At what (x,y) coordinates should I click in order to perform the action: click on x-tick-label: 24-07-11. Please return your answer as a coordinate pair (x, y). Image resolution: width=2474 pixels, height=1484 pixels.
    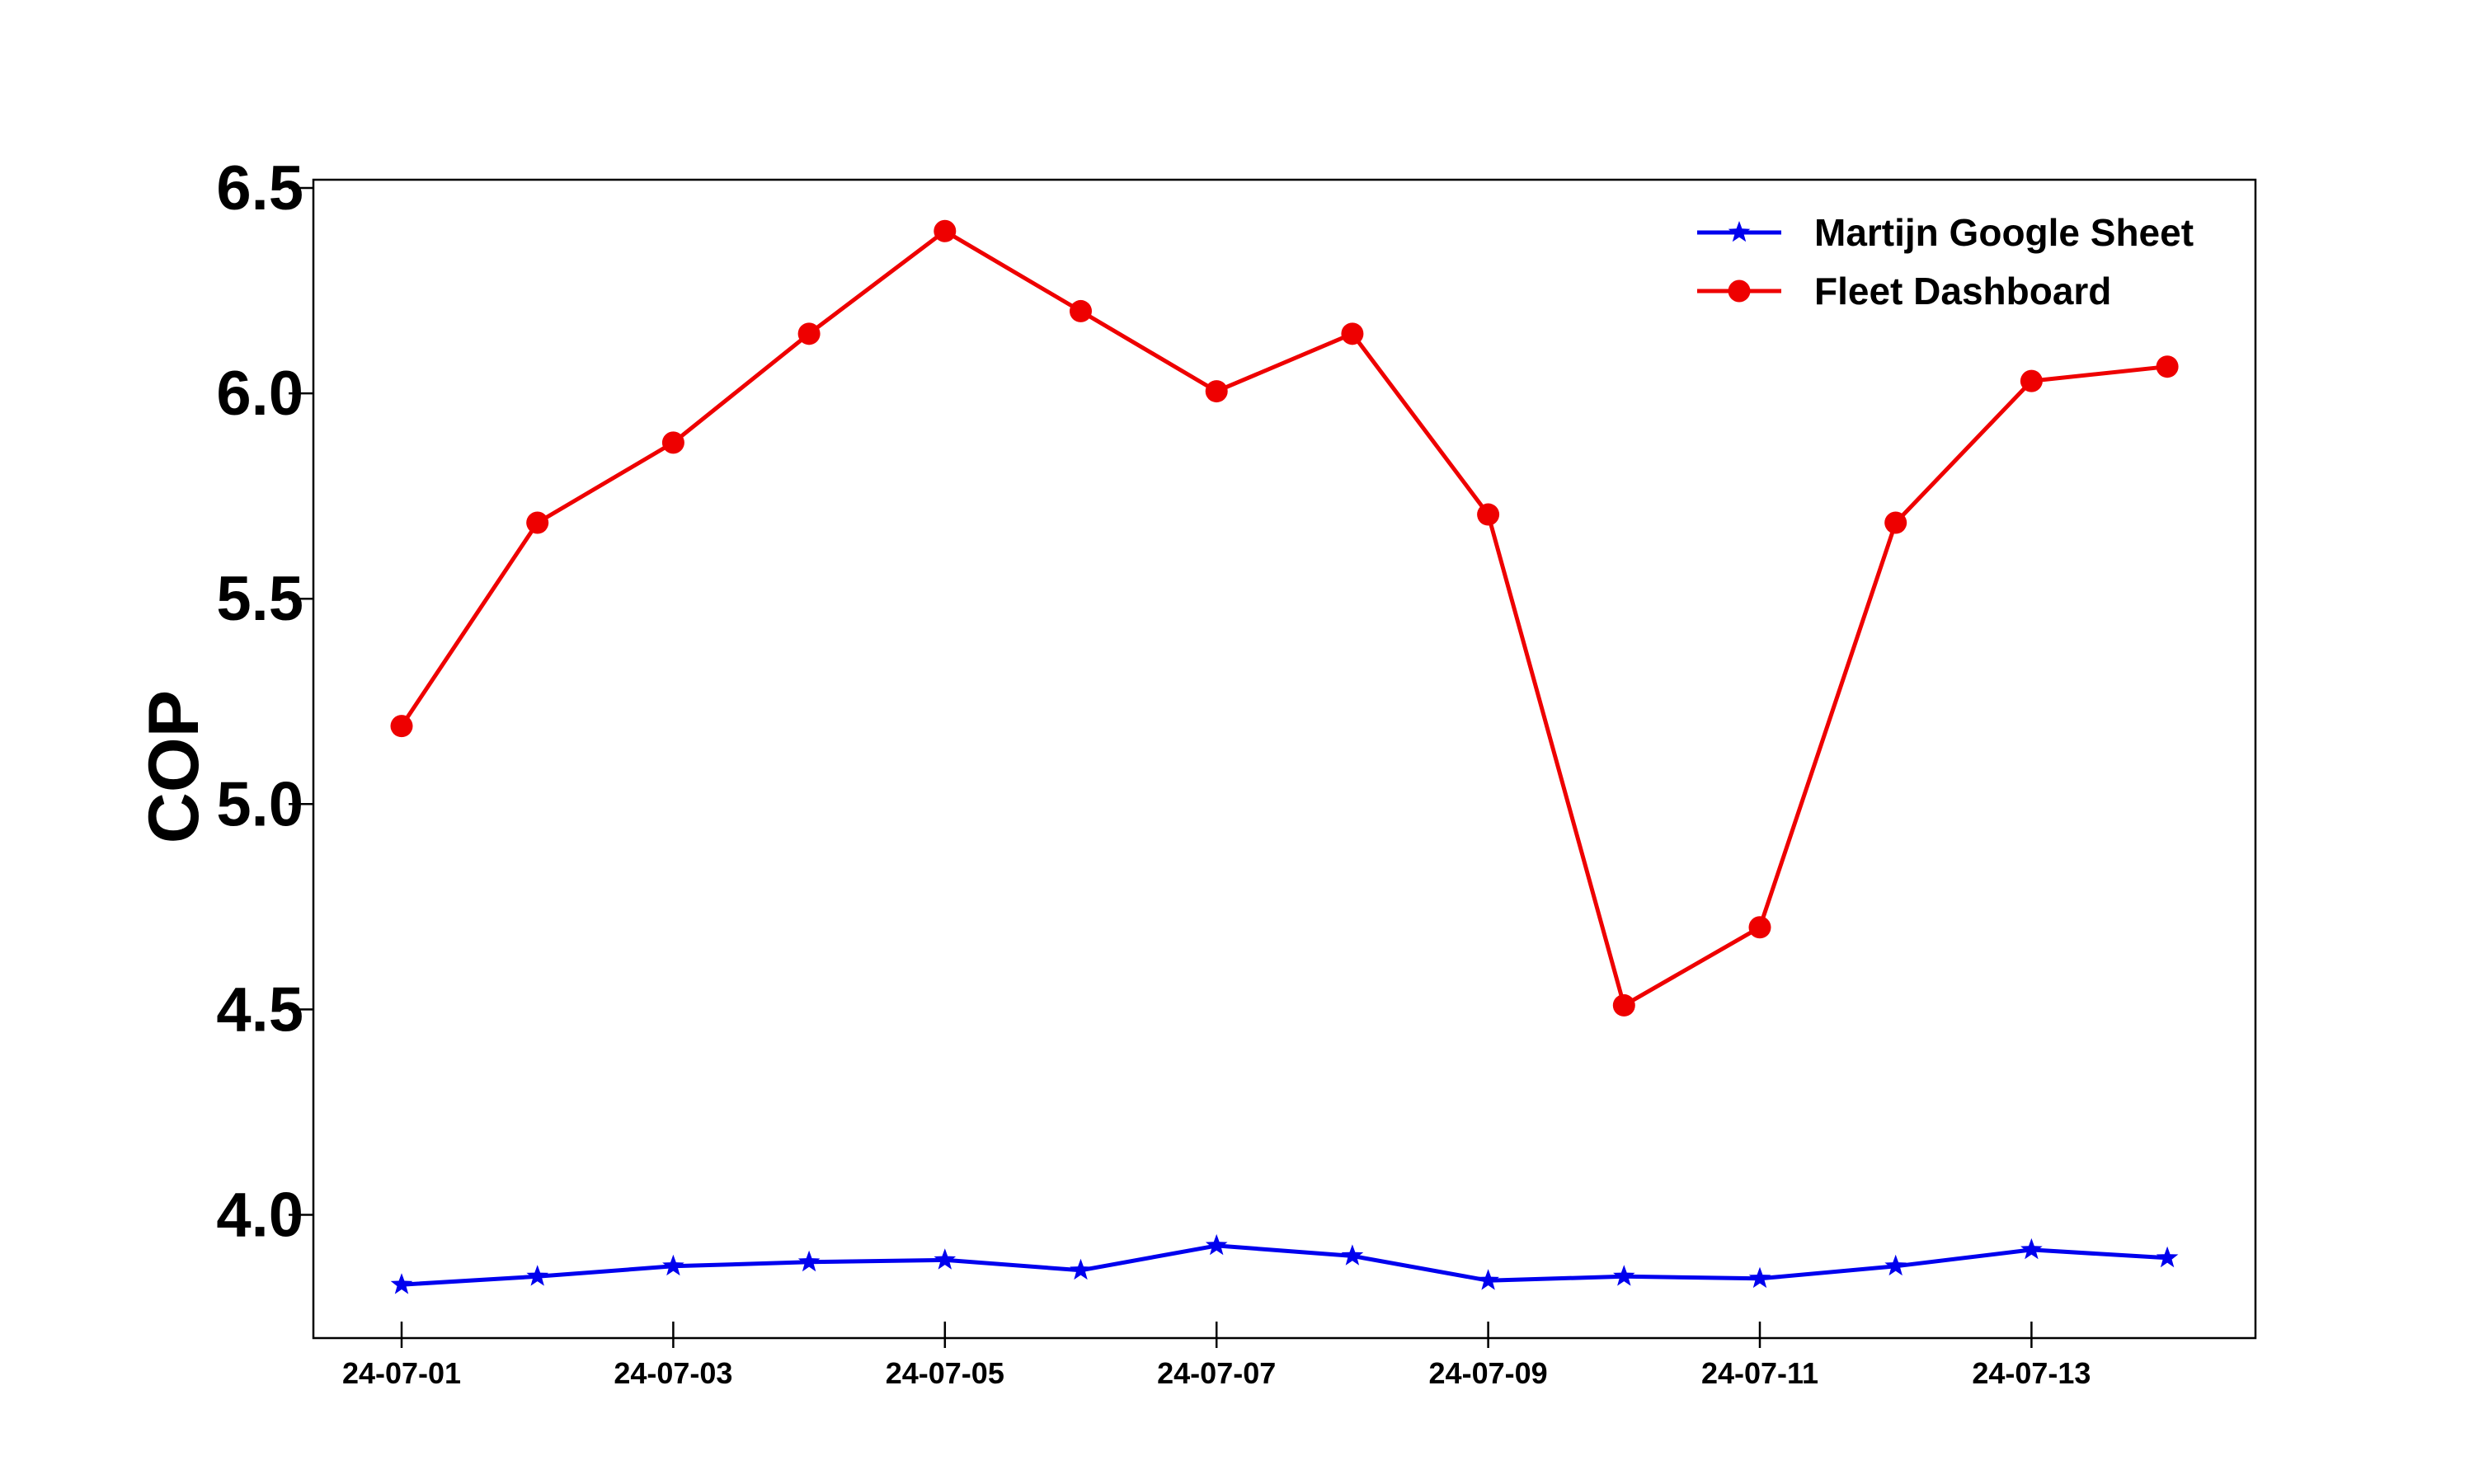
    Looking at the image, I should click on (1759, 1373).